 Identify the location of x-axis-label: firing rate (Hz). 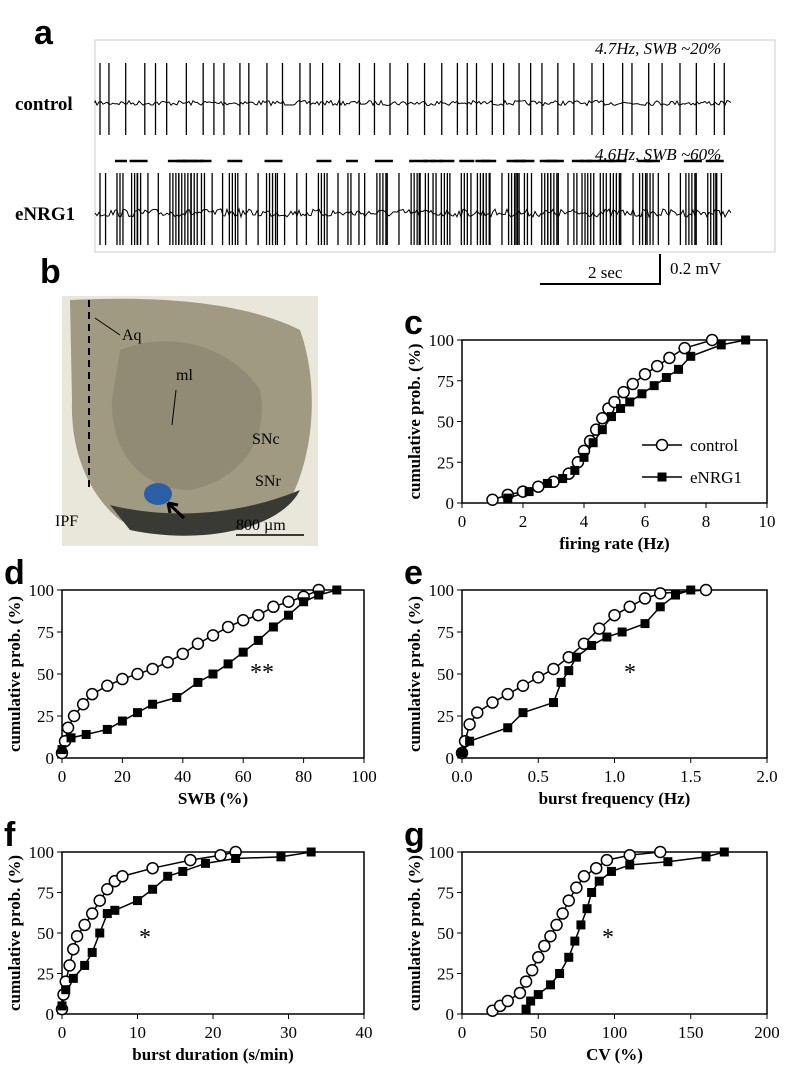
(614, 543).